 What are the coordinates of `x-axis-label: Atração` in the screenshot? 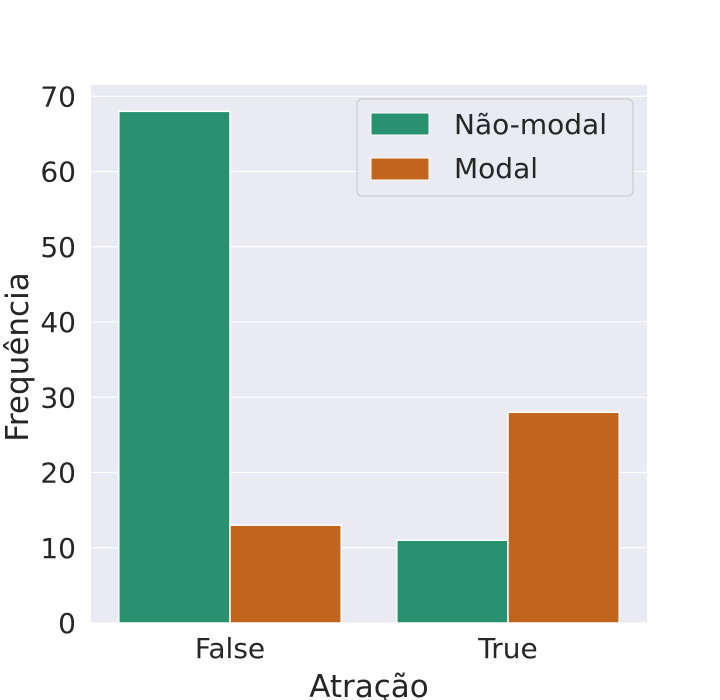 It's located at (369, 684).